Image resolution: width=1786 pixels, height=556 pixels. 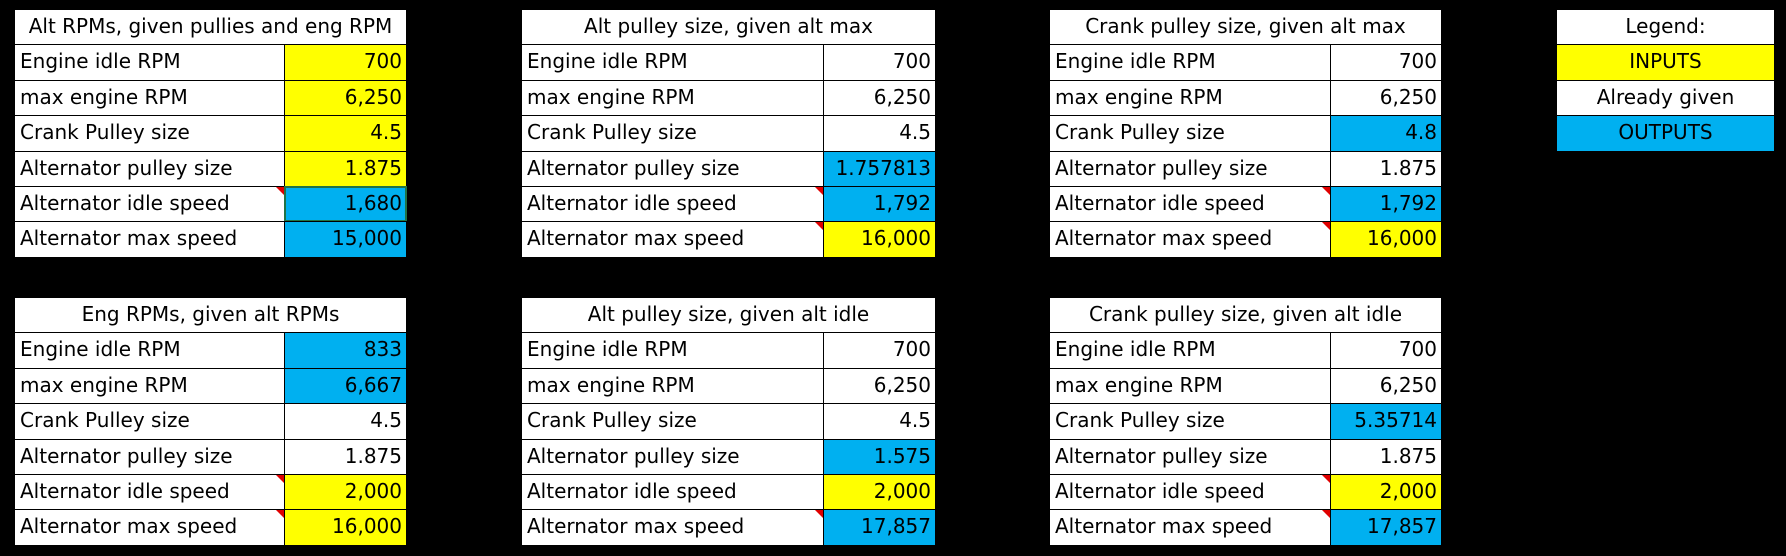 I want to click on row-value: 15,000, so click(x=345, y=239).